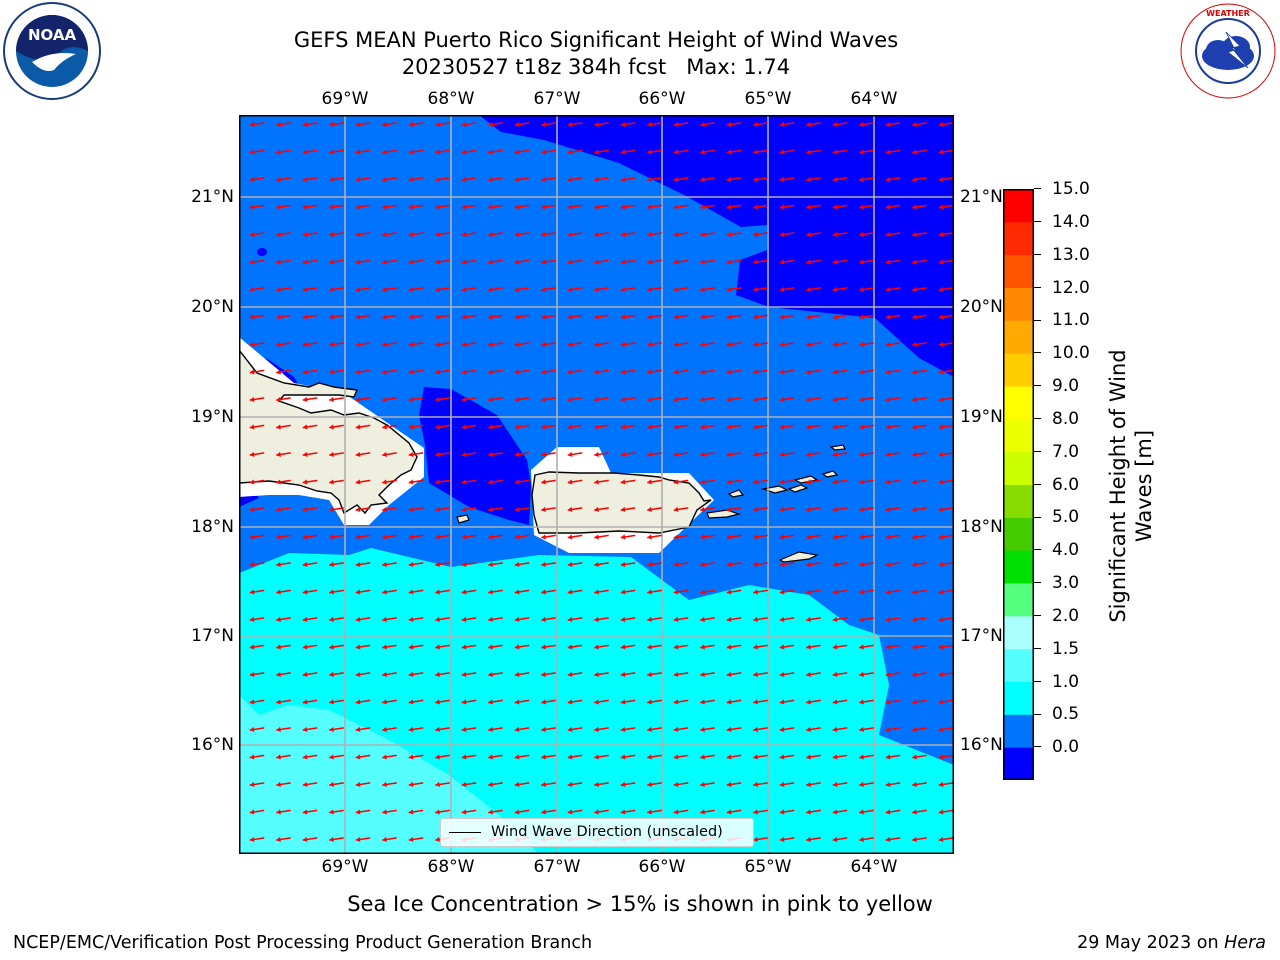 The image size is (1280, 960). Describe the element at coordinates (1066, 386) in the screenshot. I see `colorbar-tick-label: 9.0` at that location.